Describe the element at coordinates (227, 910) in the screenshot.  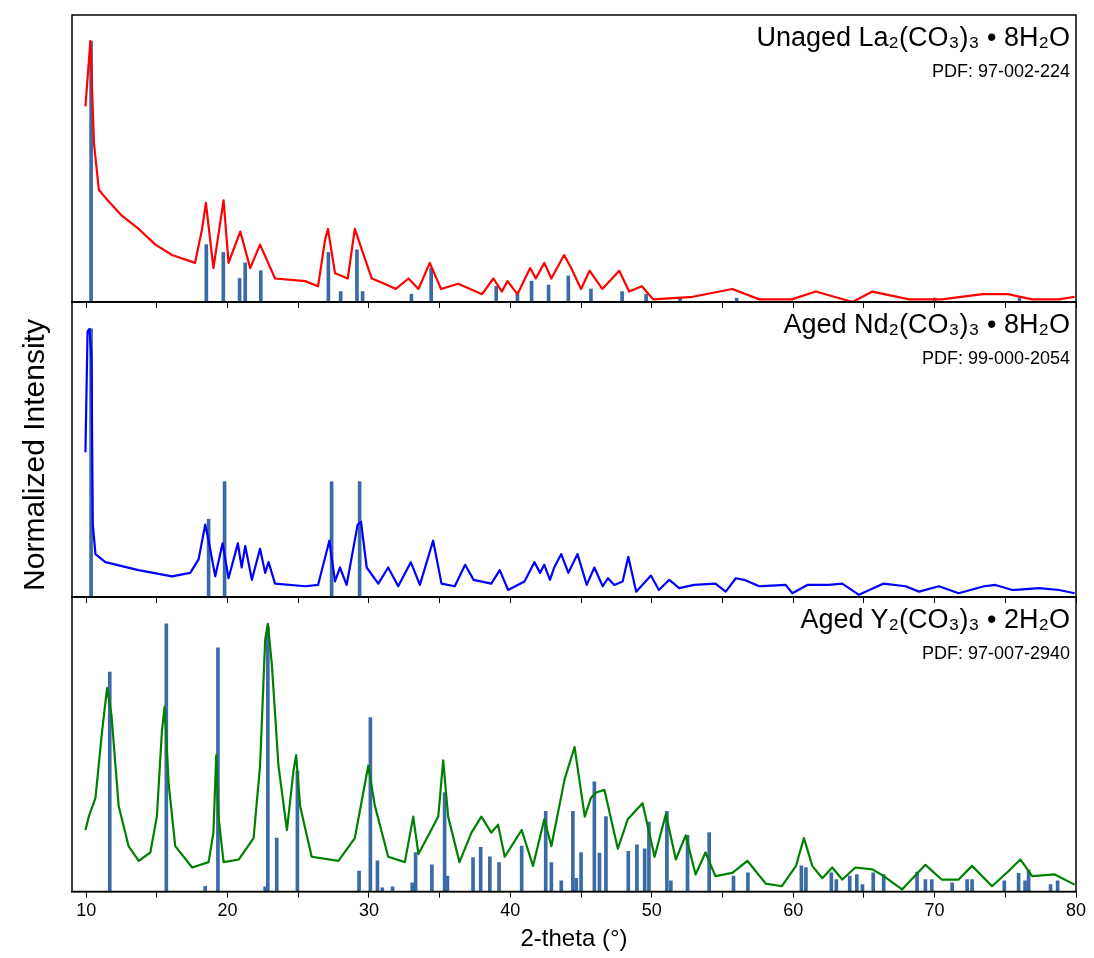
I see `x-tick-label: 20` at that location.